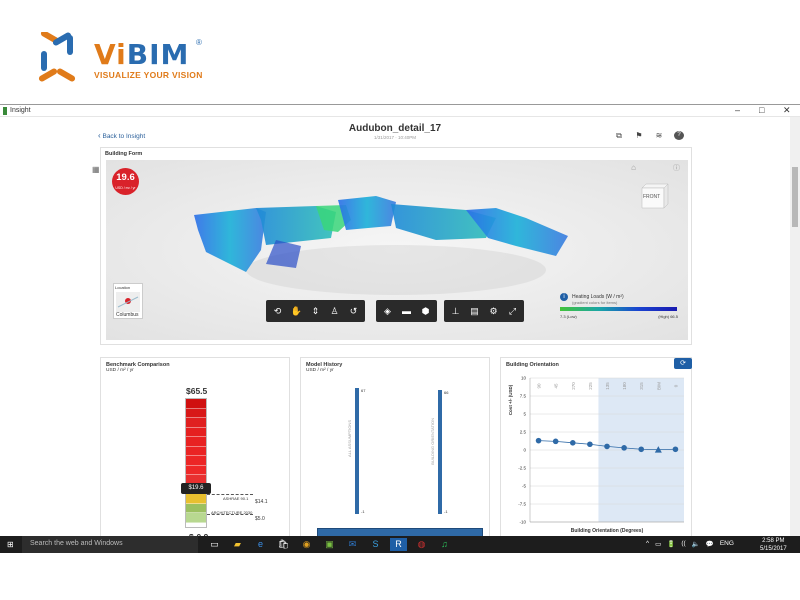  I want to click on y-tick-label: -5, so click(524, 486).